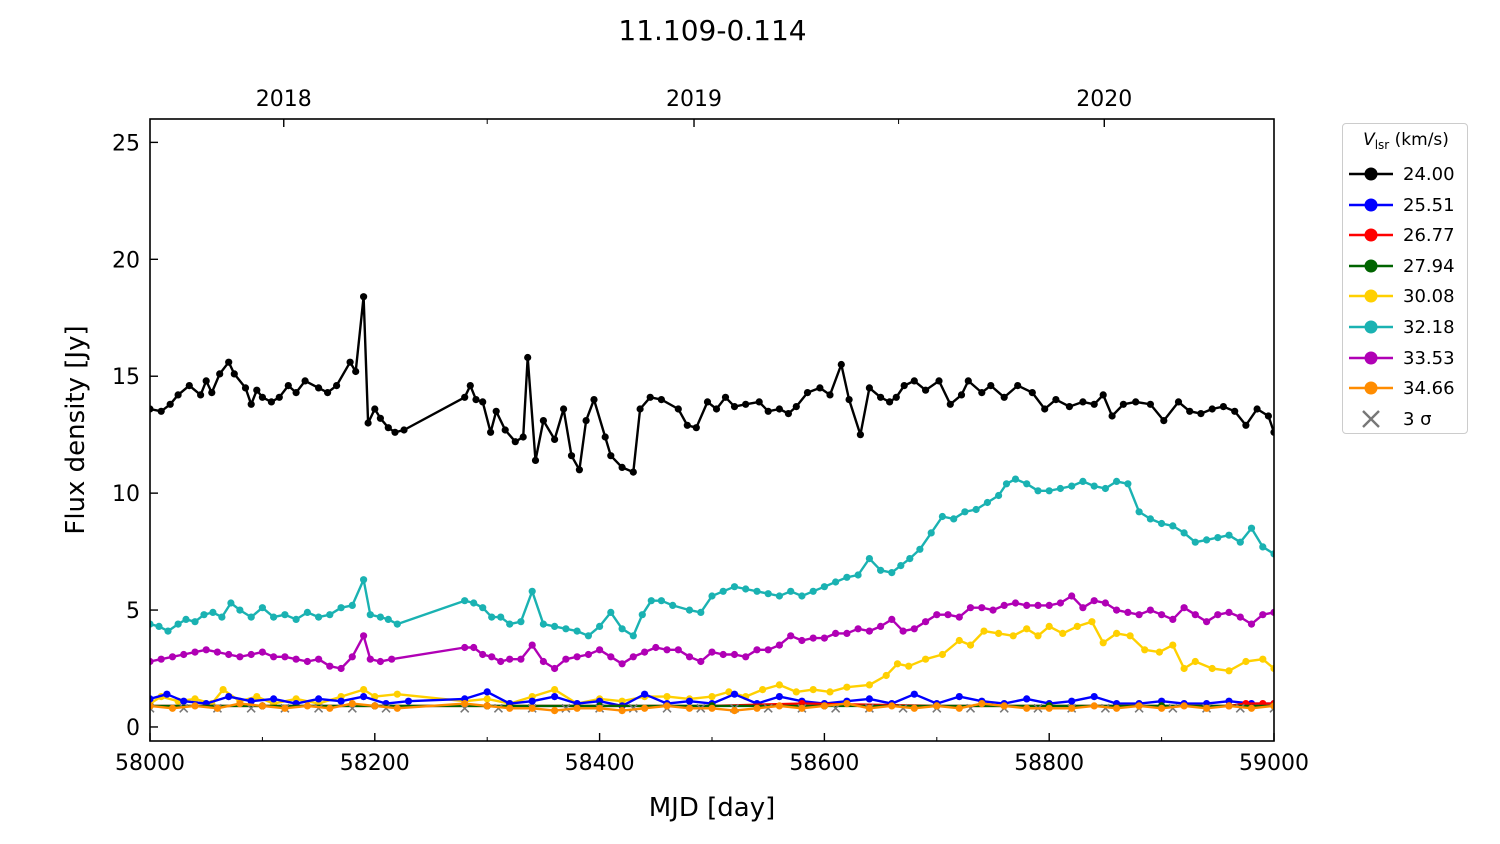 Image resolution: width=1500 pixels, height=844 pixels. I want to click on x-tick-label: 58000, so click(150, 763).